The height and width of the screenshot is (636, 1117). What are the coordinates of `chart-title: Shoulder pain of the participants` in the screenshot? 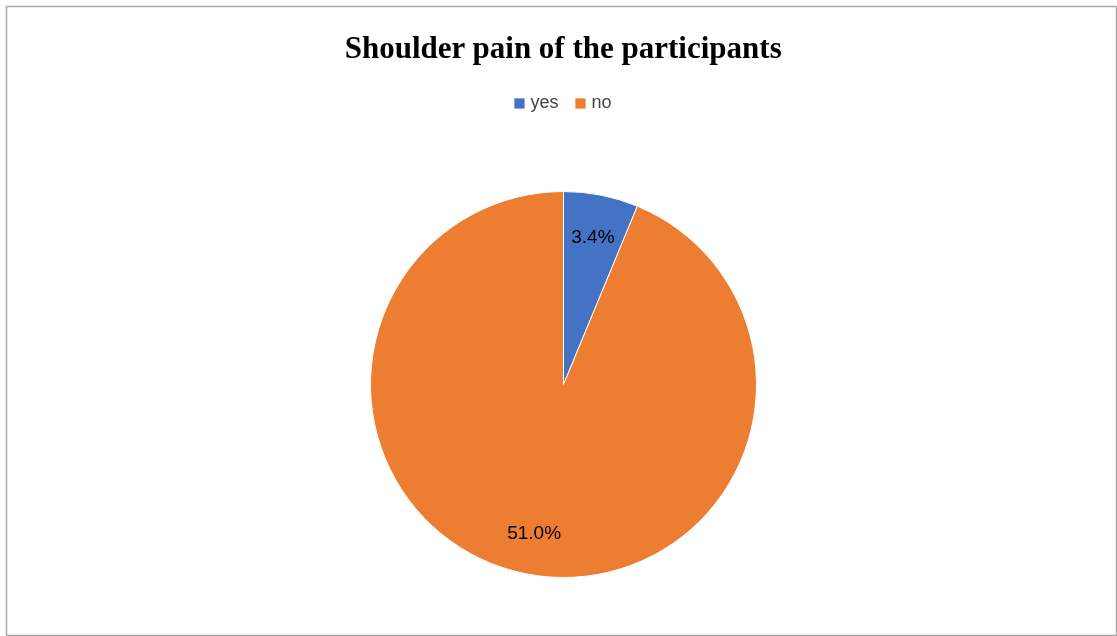 It's located at (563, 47).